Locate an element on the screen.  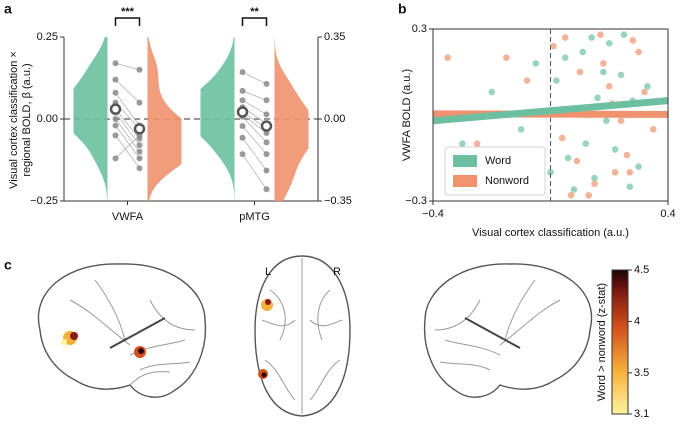
colorbar-tick-label: 3.5 is located at coordinates (641, 373).